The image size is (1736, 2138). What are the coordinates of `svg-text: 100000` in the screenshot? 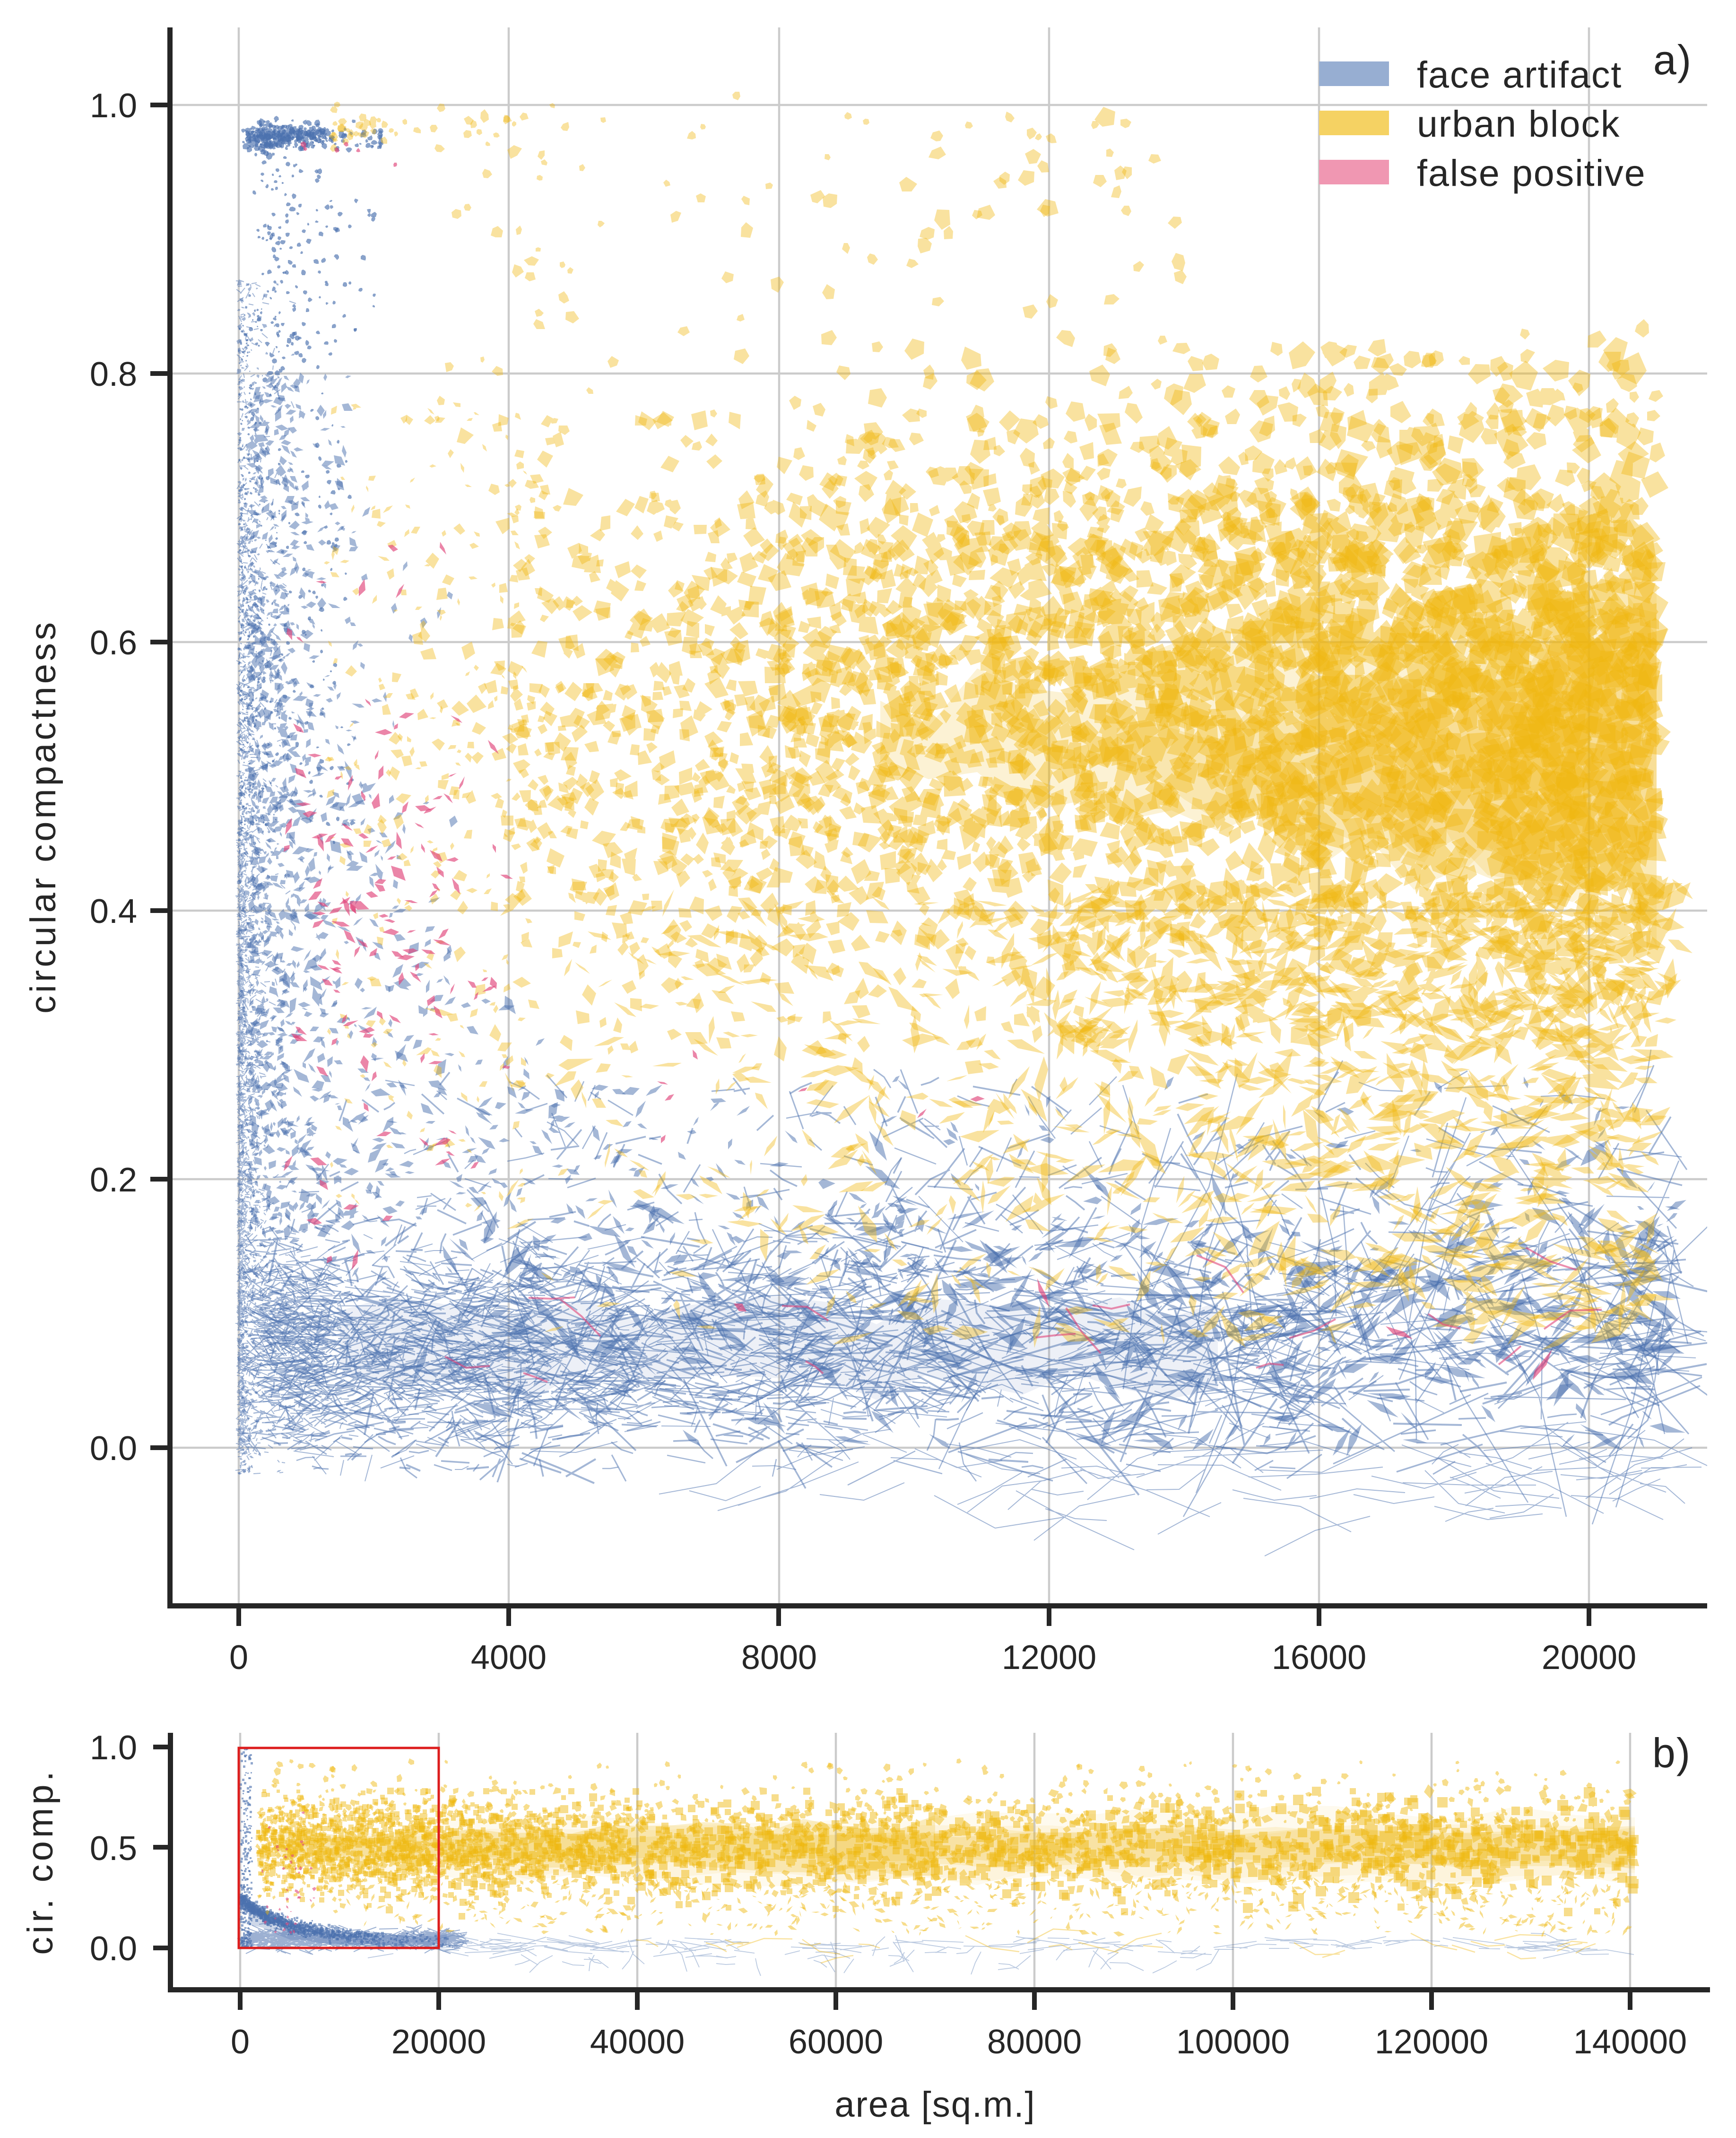 It's located at (1233, 2042).